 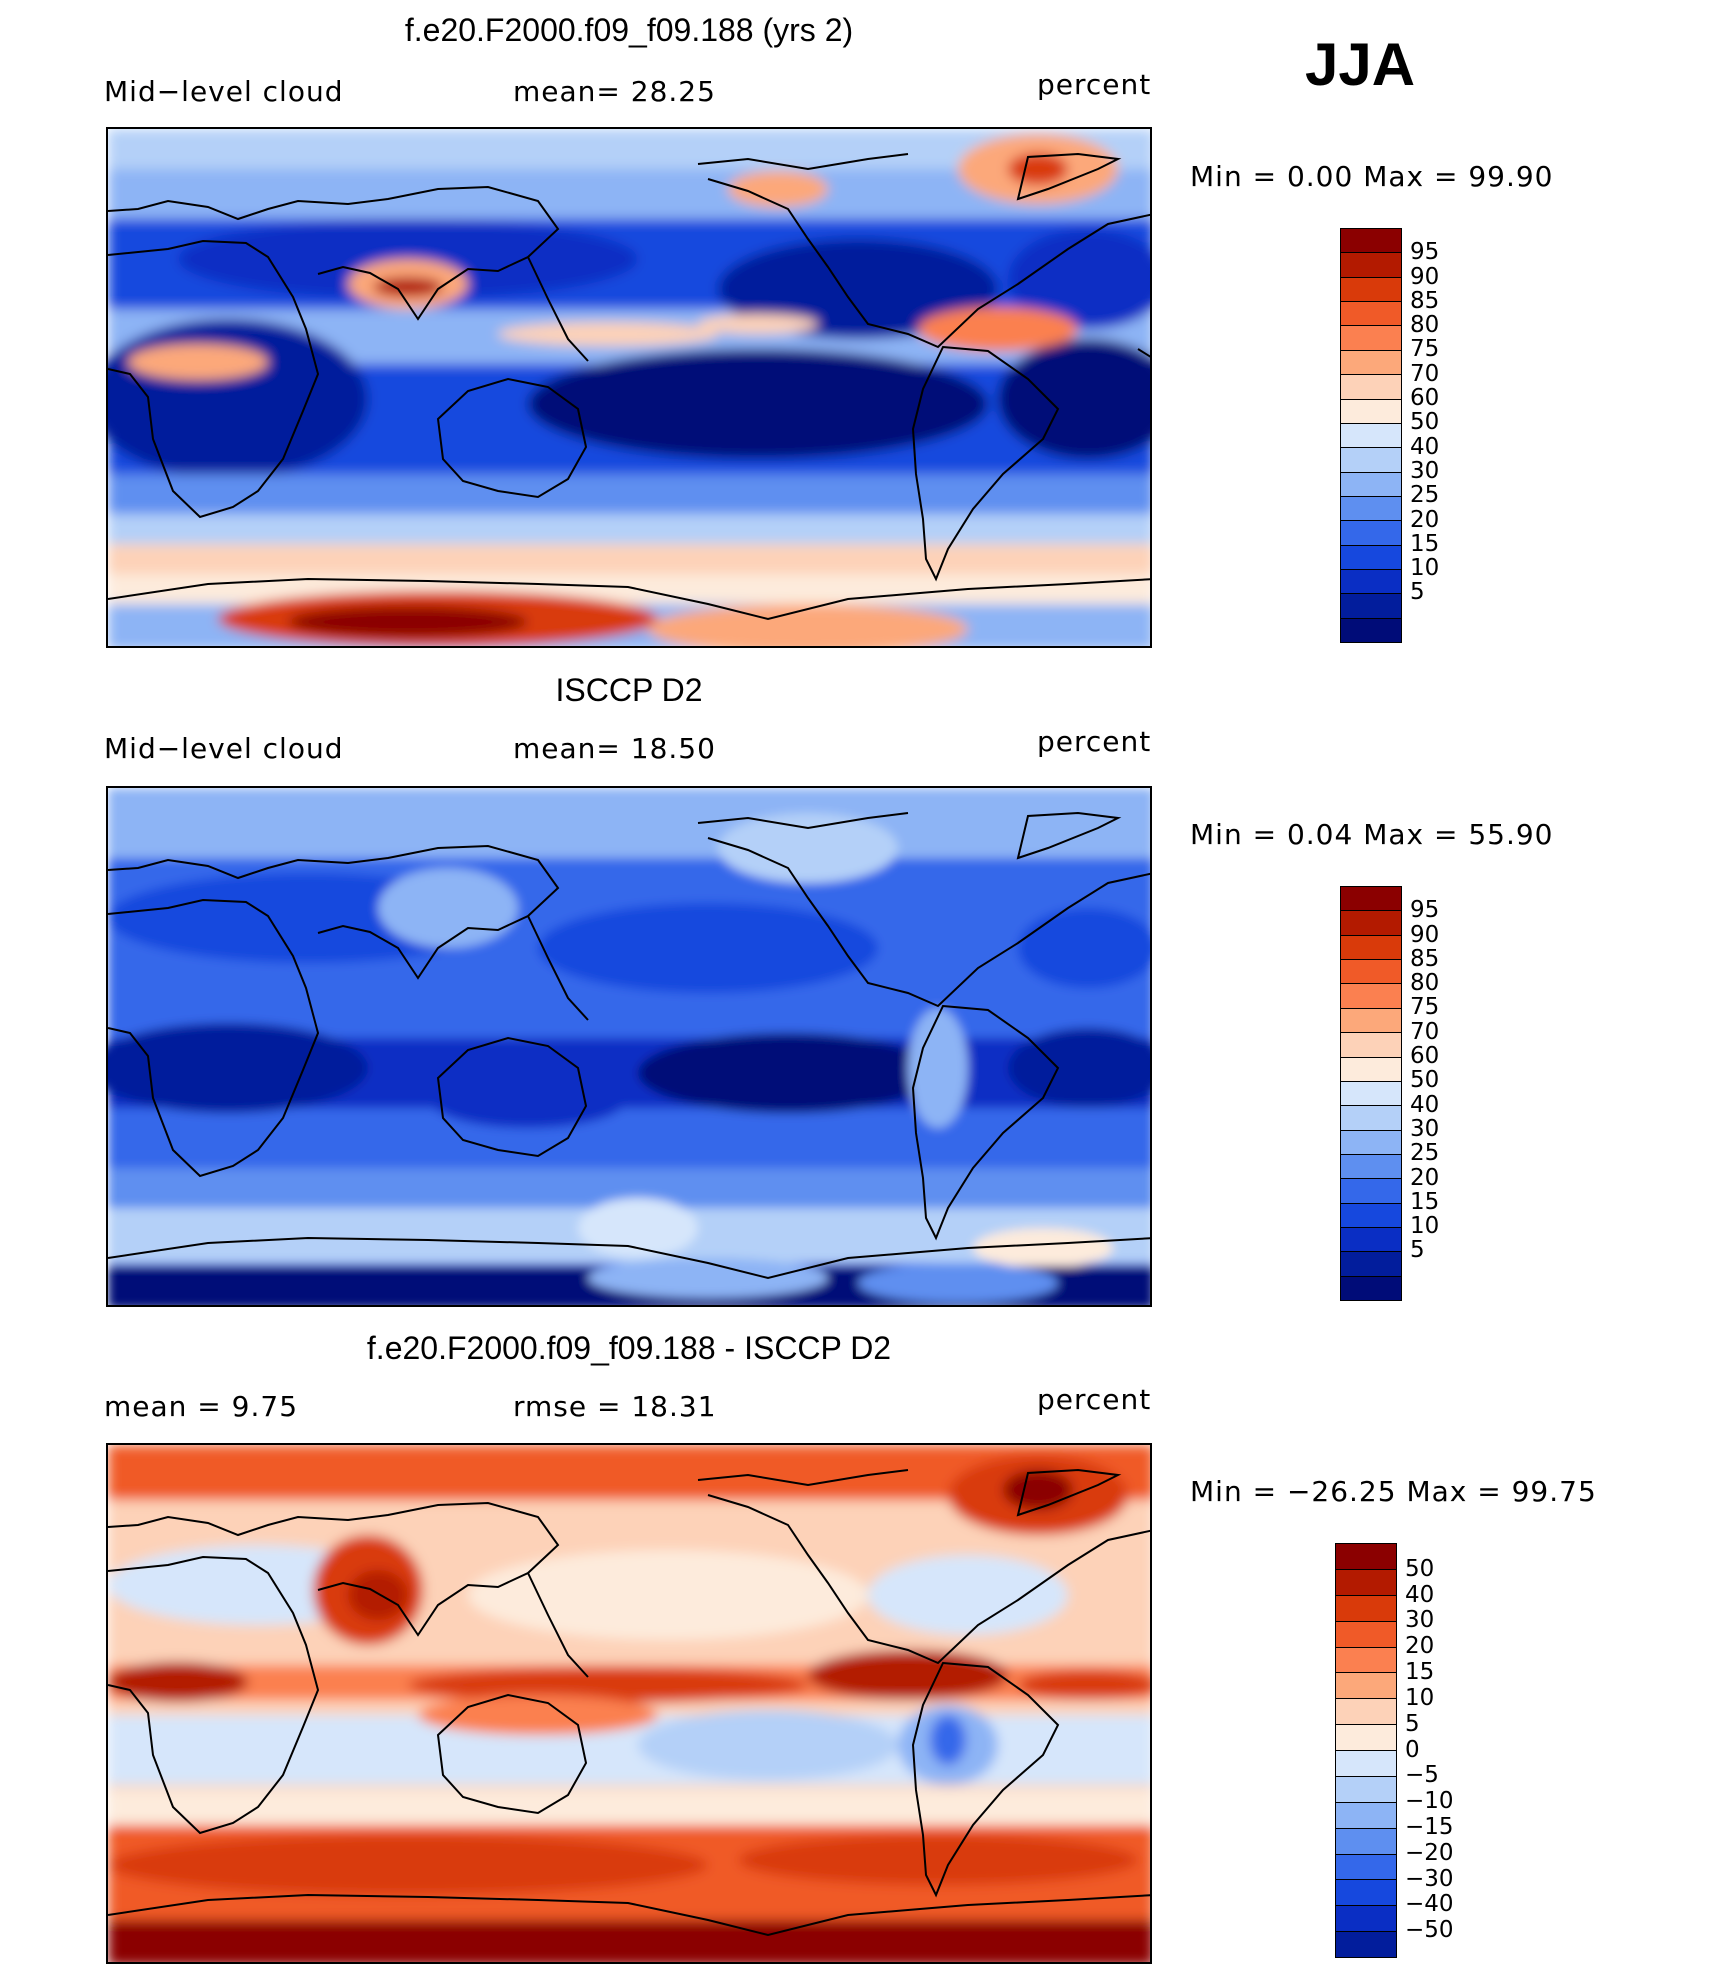 What do you see at coordinates (1371, 435) in the screenshot?
I see `panel-1-colorbar` at bounding box center [1371, 435].